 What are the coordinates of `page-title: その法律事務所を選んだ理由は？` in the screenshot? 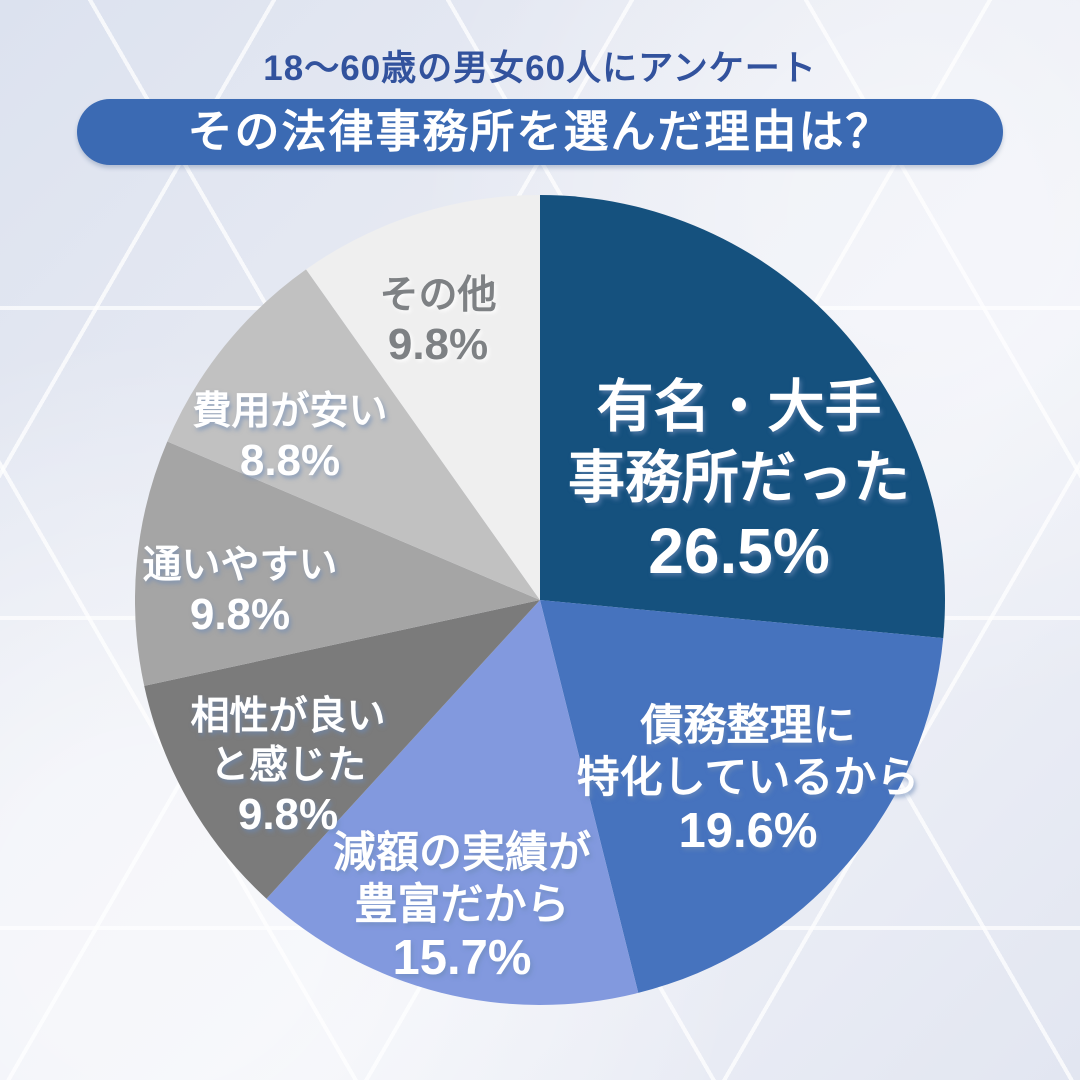 It's located at (540, 131).